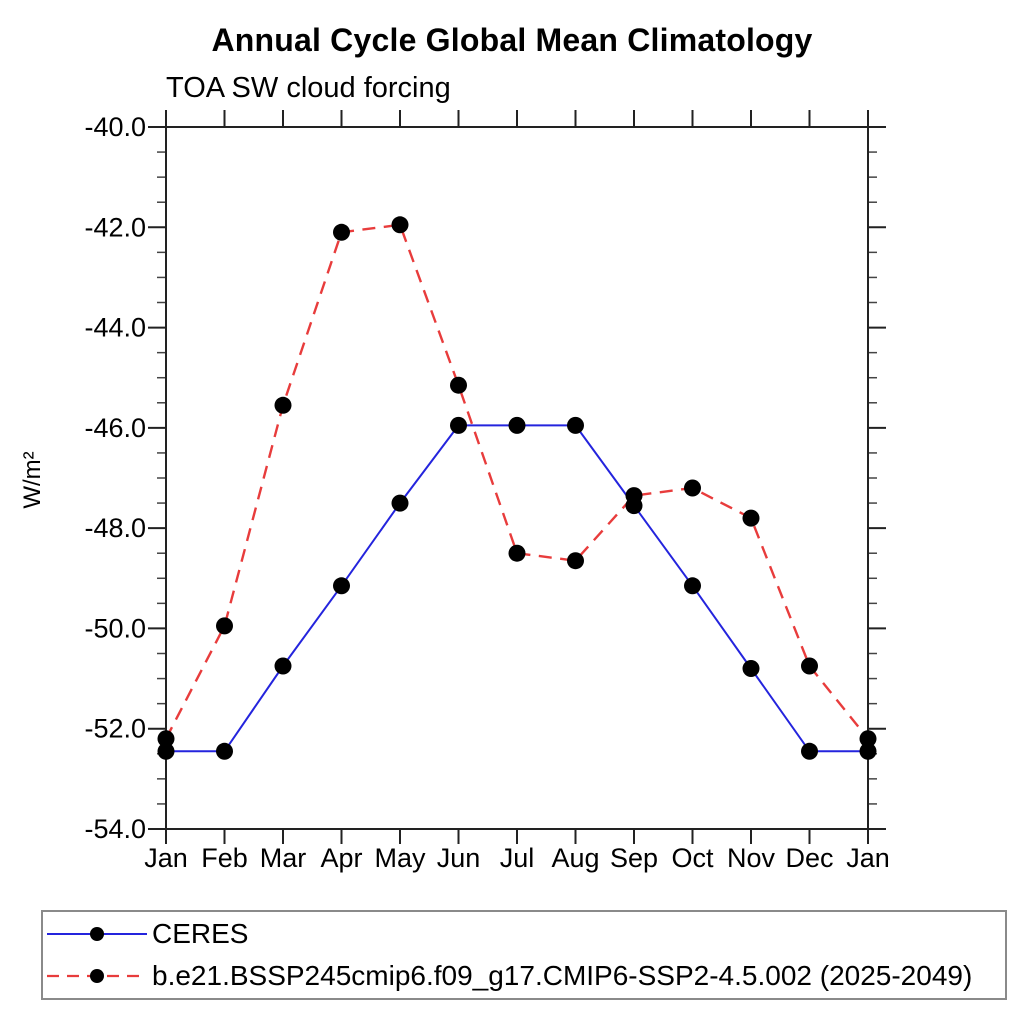  Describe the element at coordinates (692, 858) in the screenshot. I see `x-tick-label: Oct` at that location.